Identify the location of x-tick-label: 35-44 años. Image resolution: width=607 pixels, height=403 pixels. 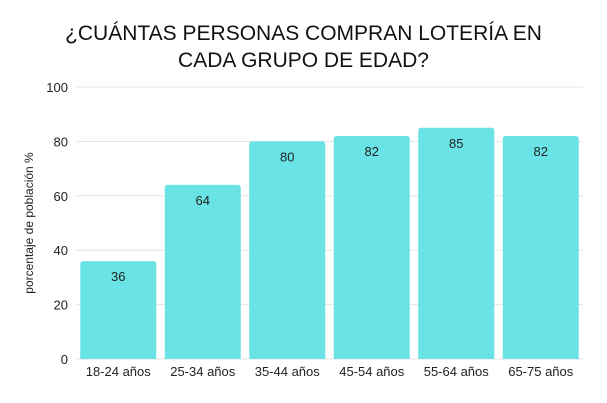
(288, 371).